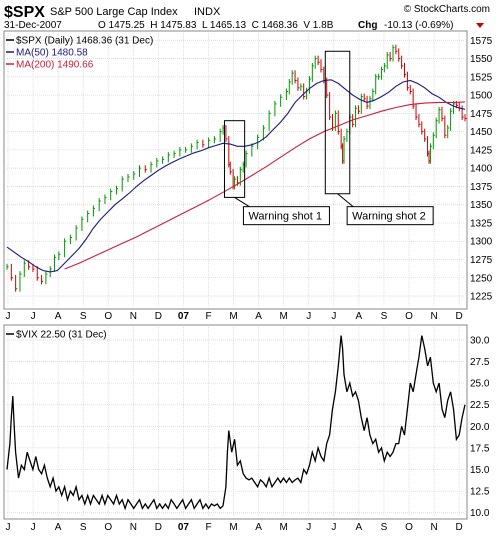 This screenshot has width=496, height=538. I want to click on watermark: © StockCharts.com, so click(447, 9).